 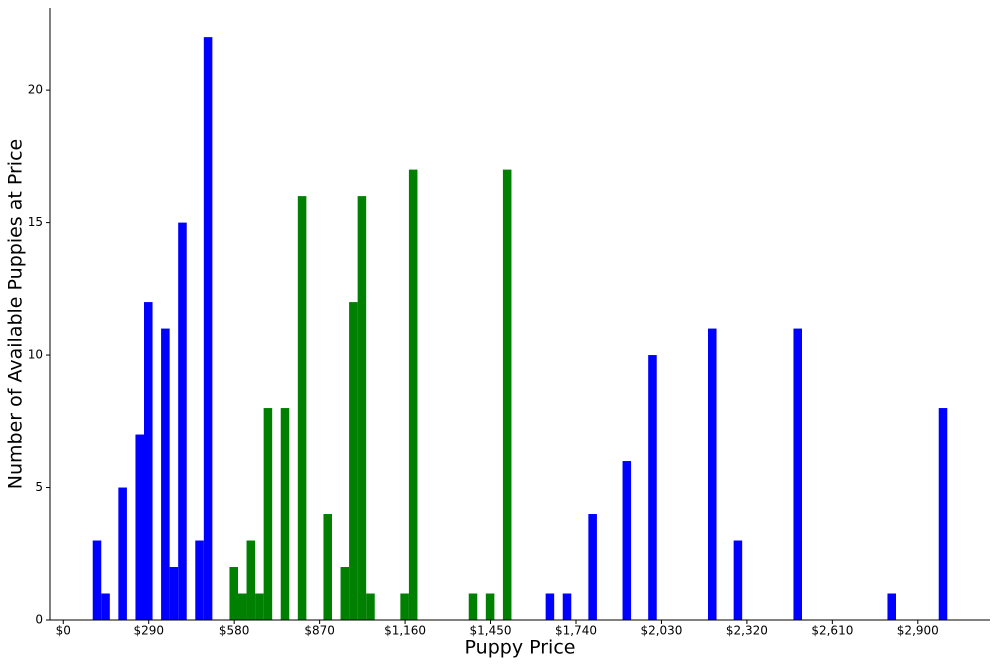 I want to click on x-tick-label: $0, so click(x=63, y=631).